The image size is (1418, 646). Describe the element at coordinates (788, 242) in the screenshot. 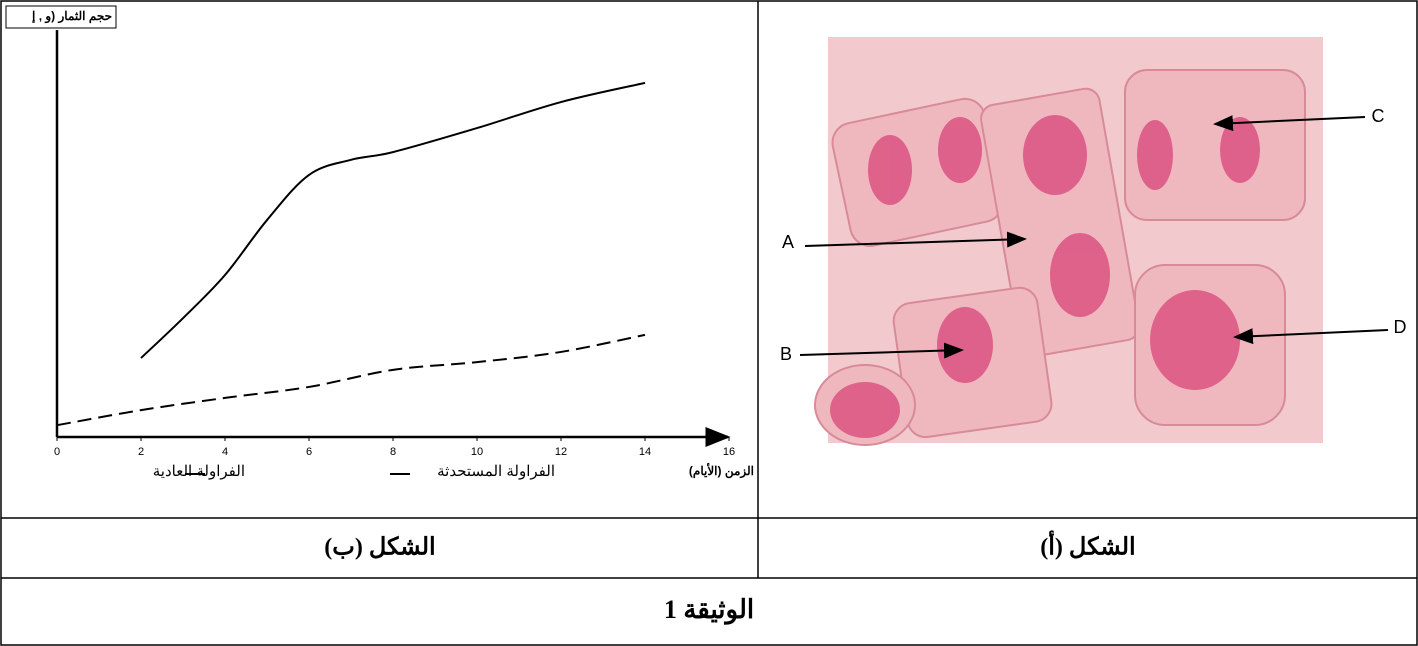

I see `label: A` at that location.